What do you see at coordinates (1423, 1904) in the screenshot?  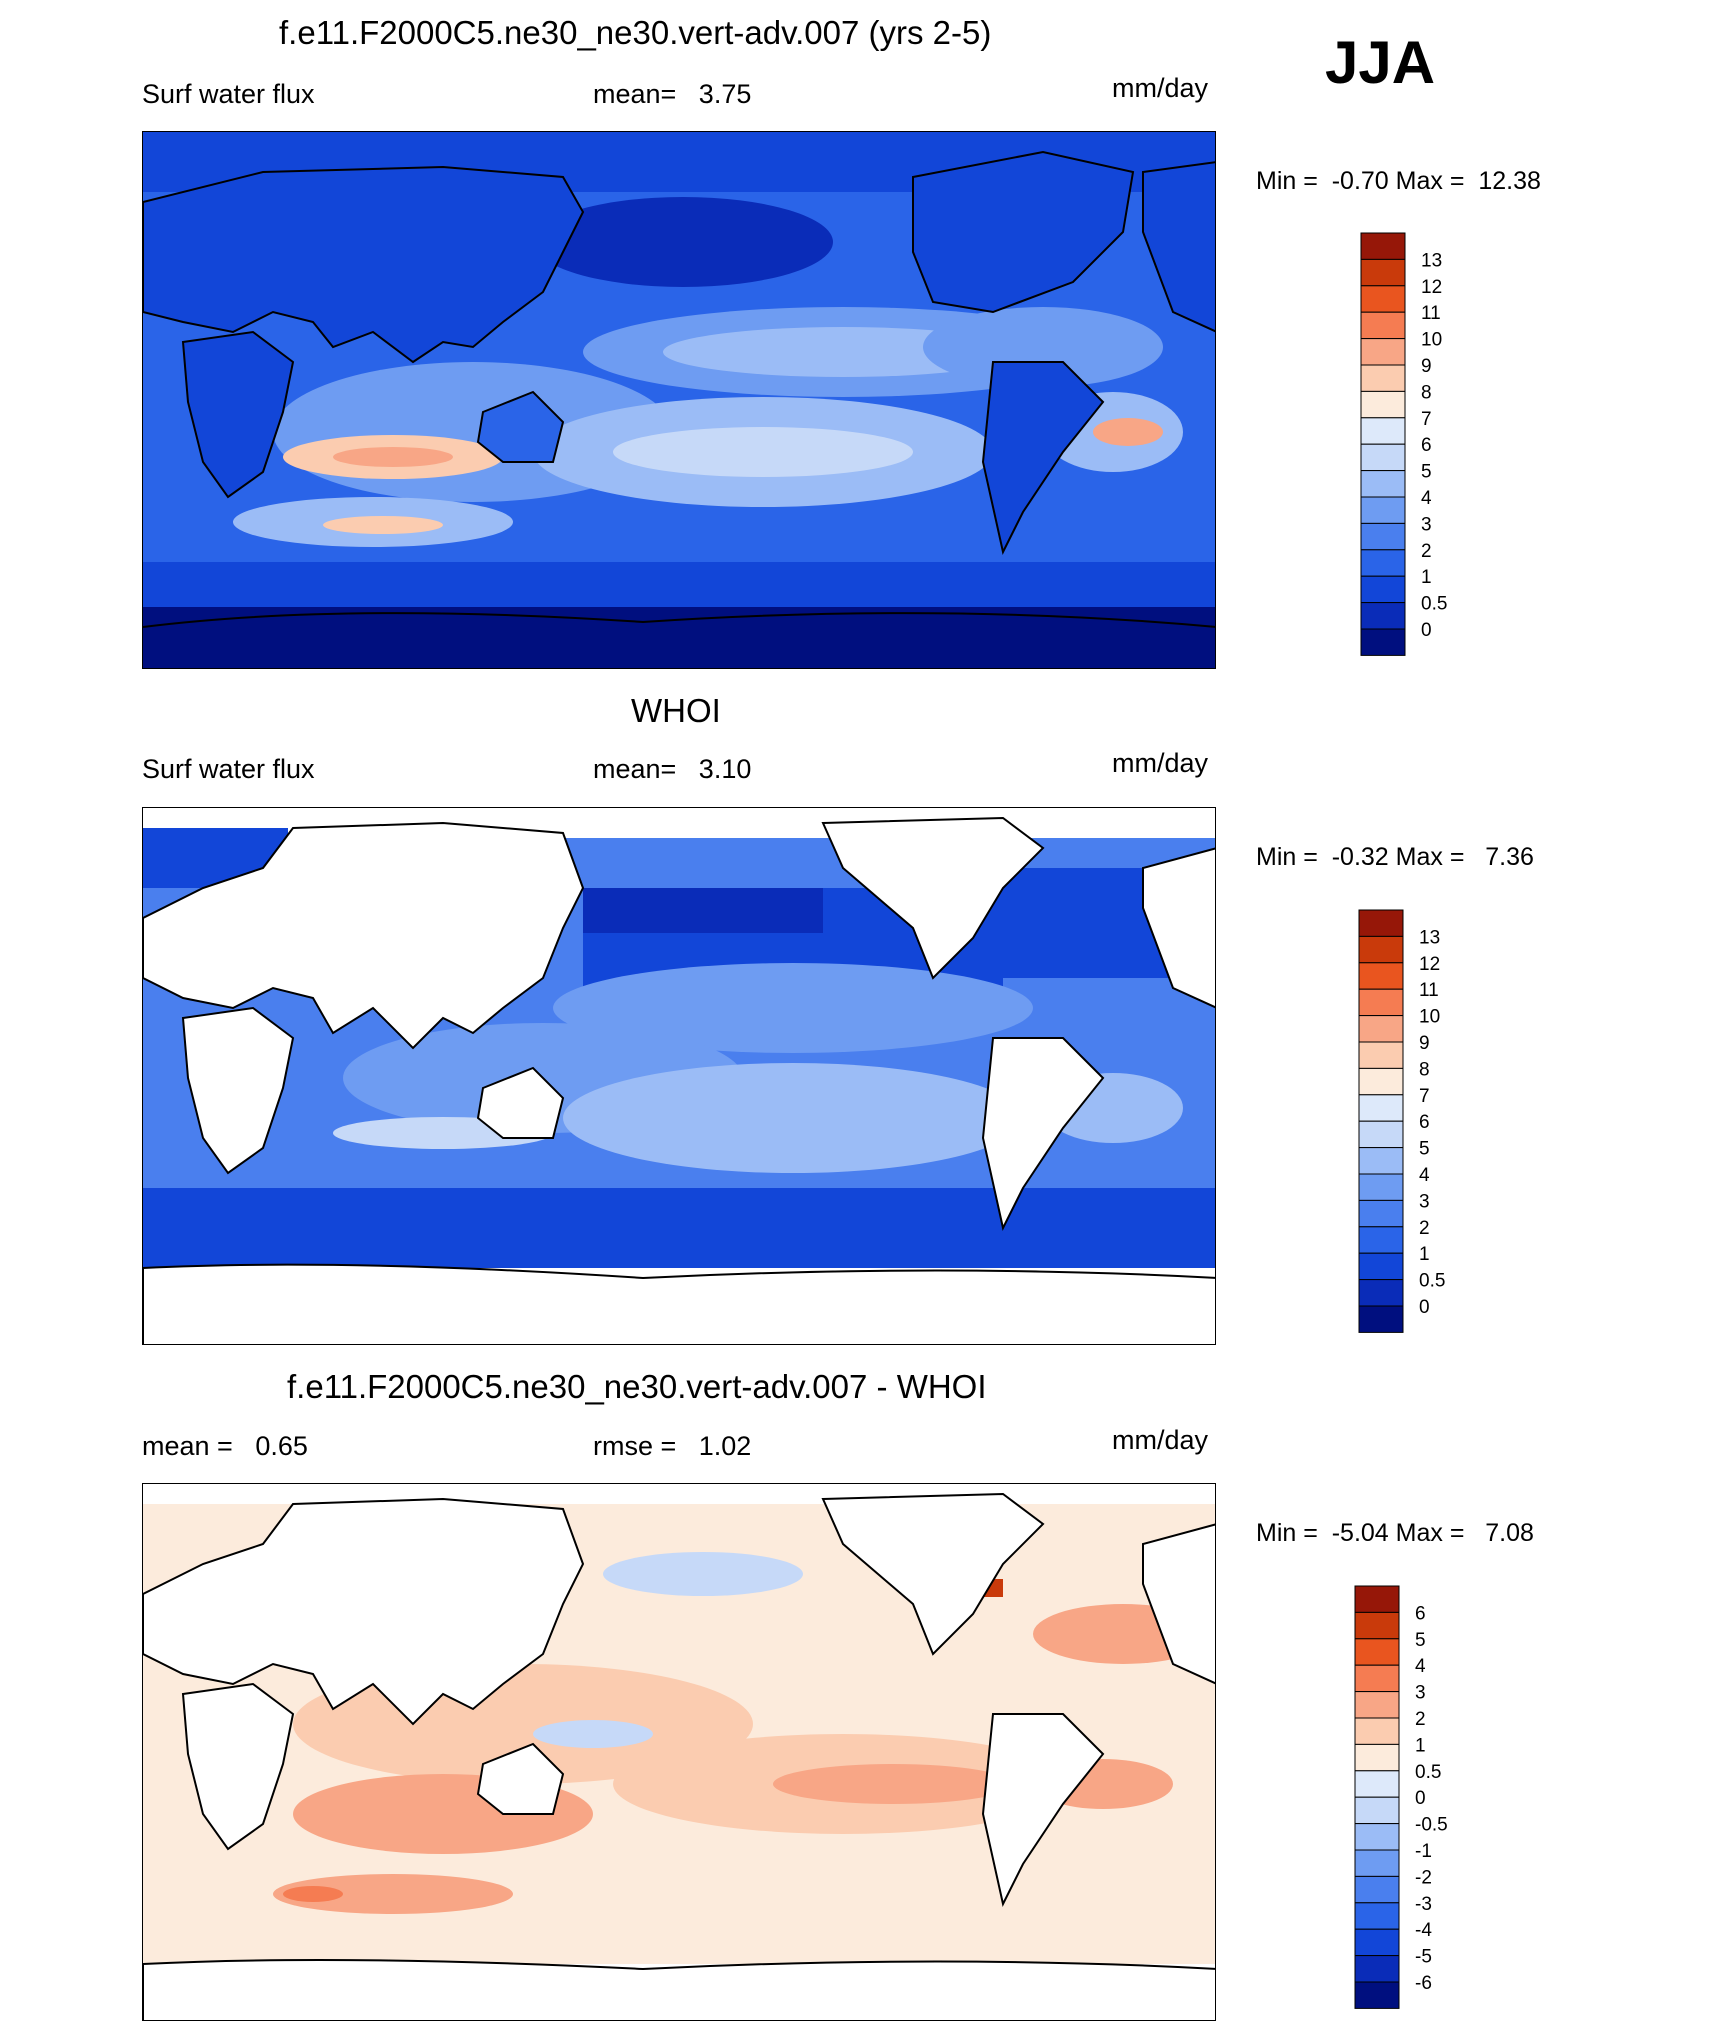 I see `colorbar-tick-label: -3` at bounding box center [1423, 1904].